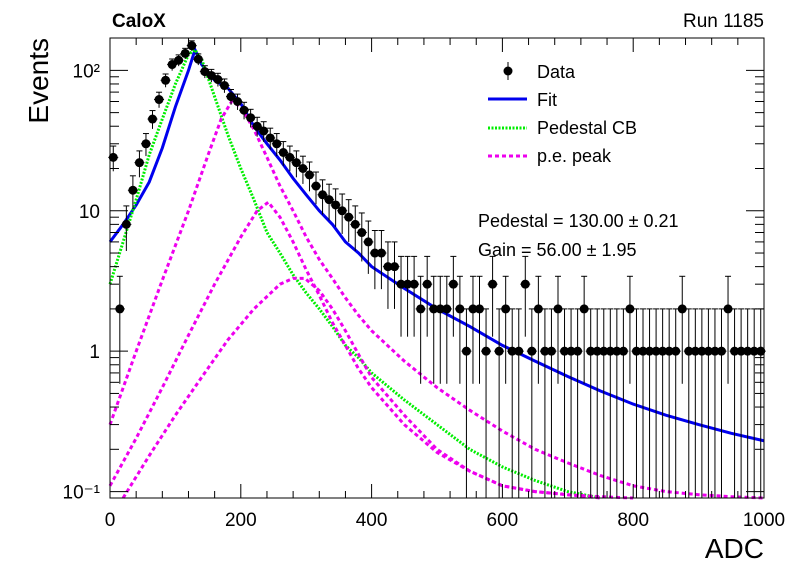 The width and height of the screenshot is (796, 572). What do you see at coordinates (562, 114) in the screenshot?
I see `legend: Data Fit Pedestal CB p.e. peak` at bounding box center [562, 114].